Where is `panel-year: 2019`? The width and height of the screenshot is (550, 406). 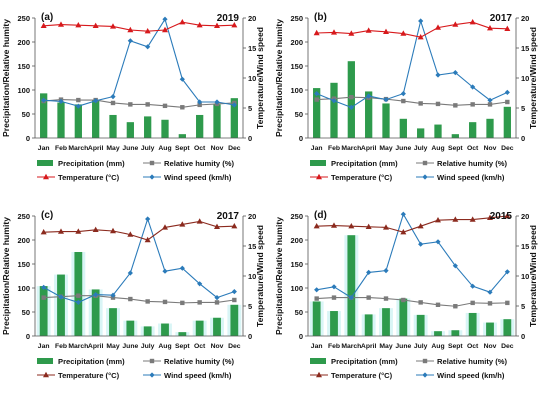 panel-year: 2019 is located at coordinates (228, 18).